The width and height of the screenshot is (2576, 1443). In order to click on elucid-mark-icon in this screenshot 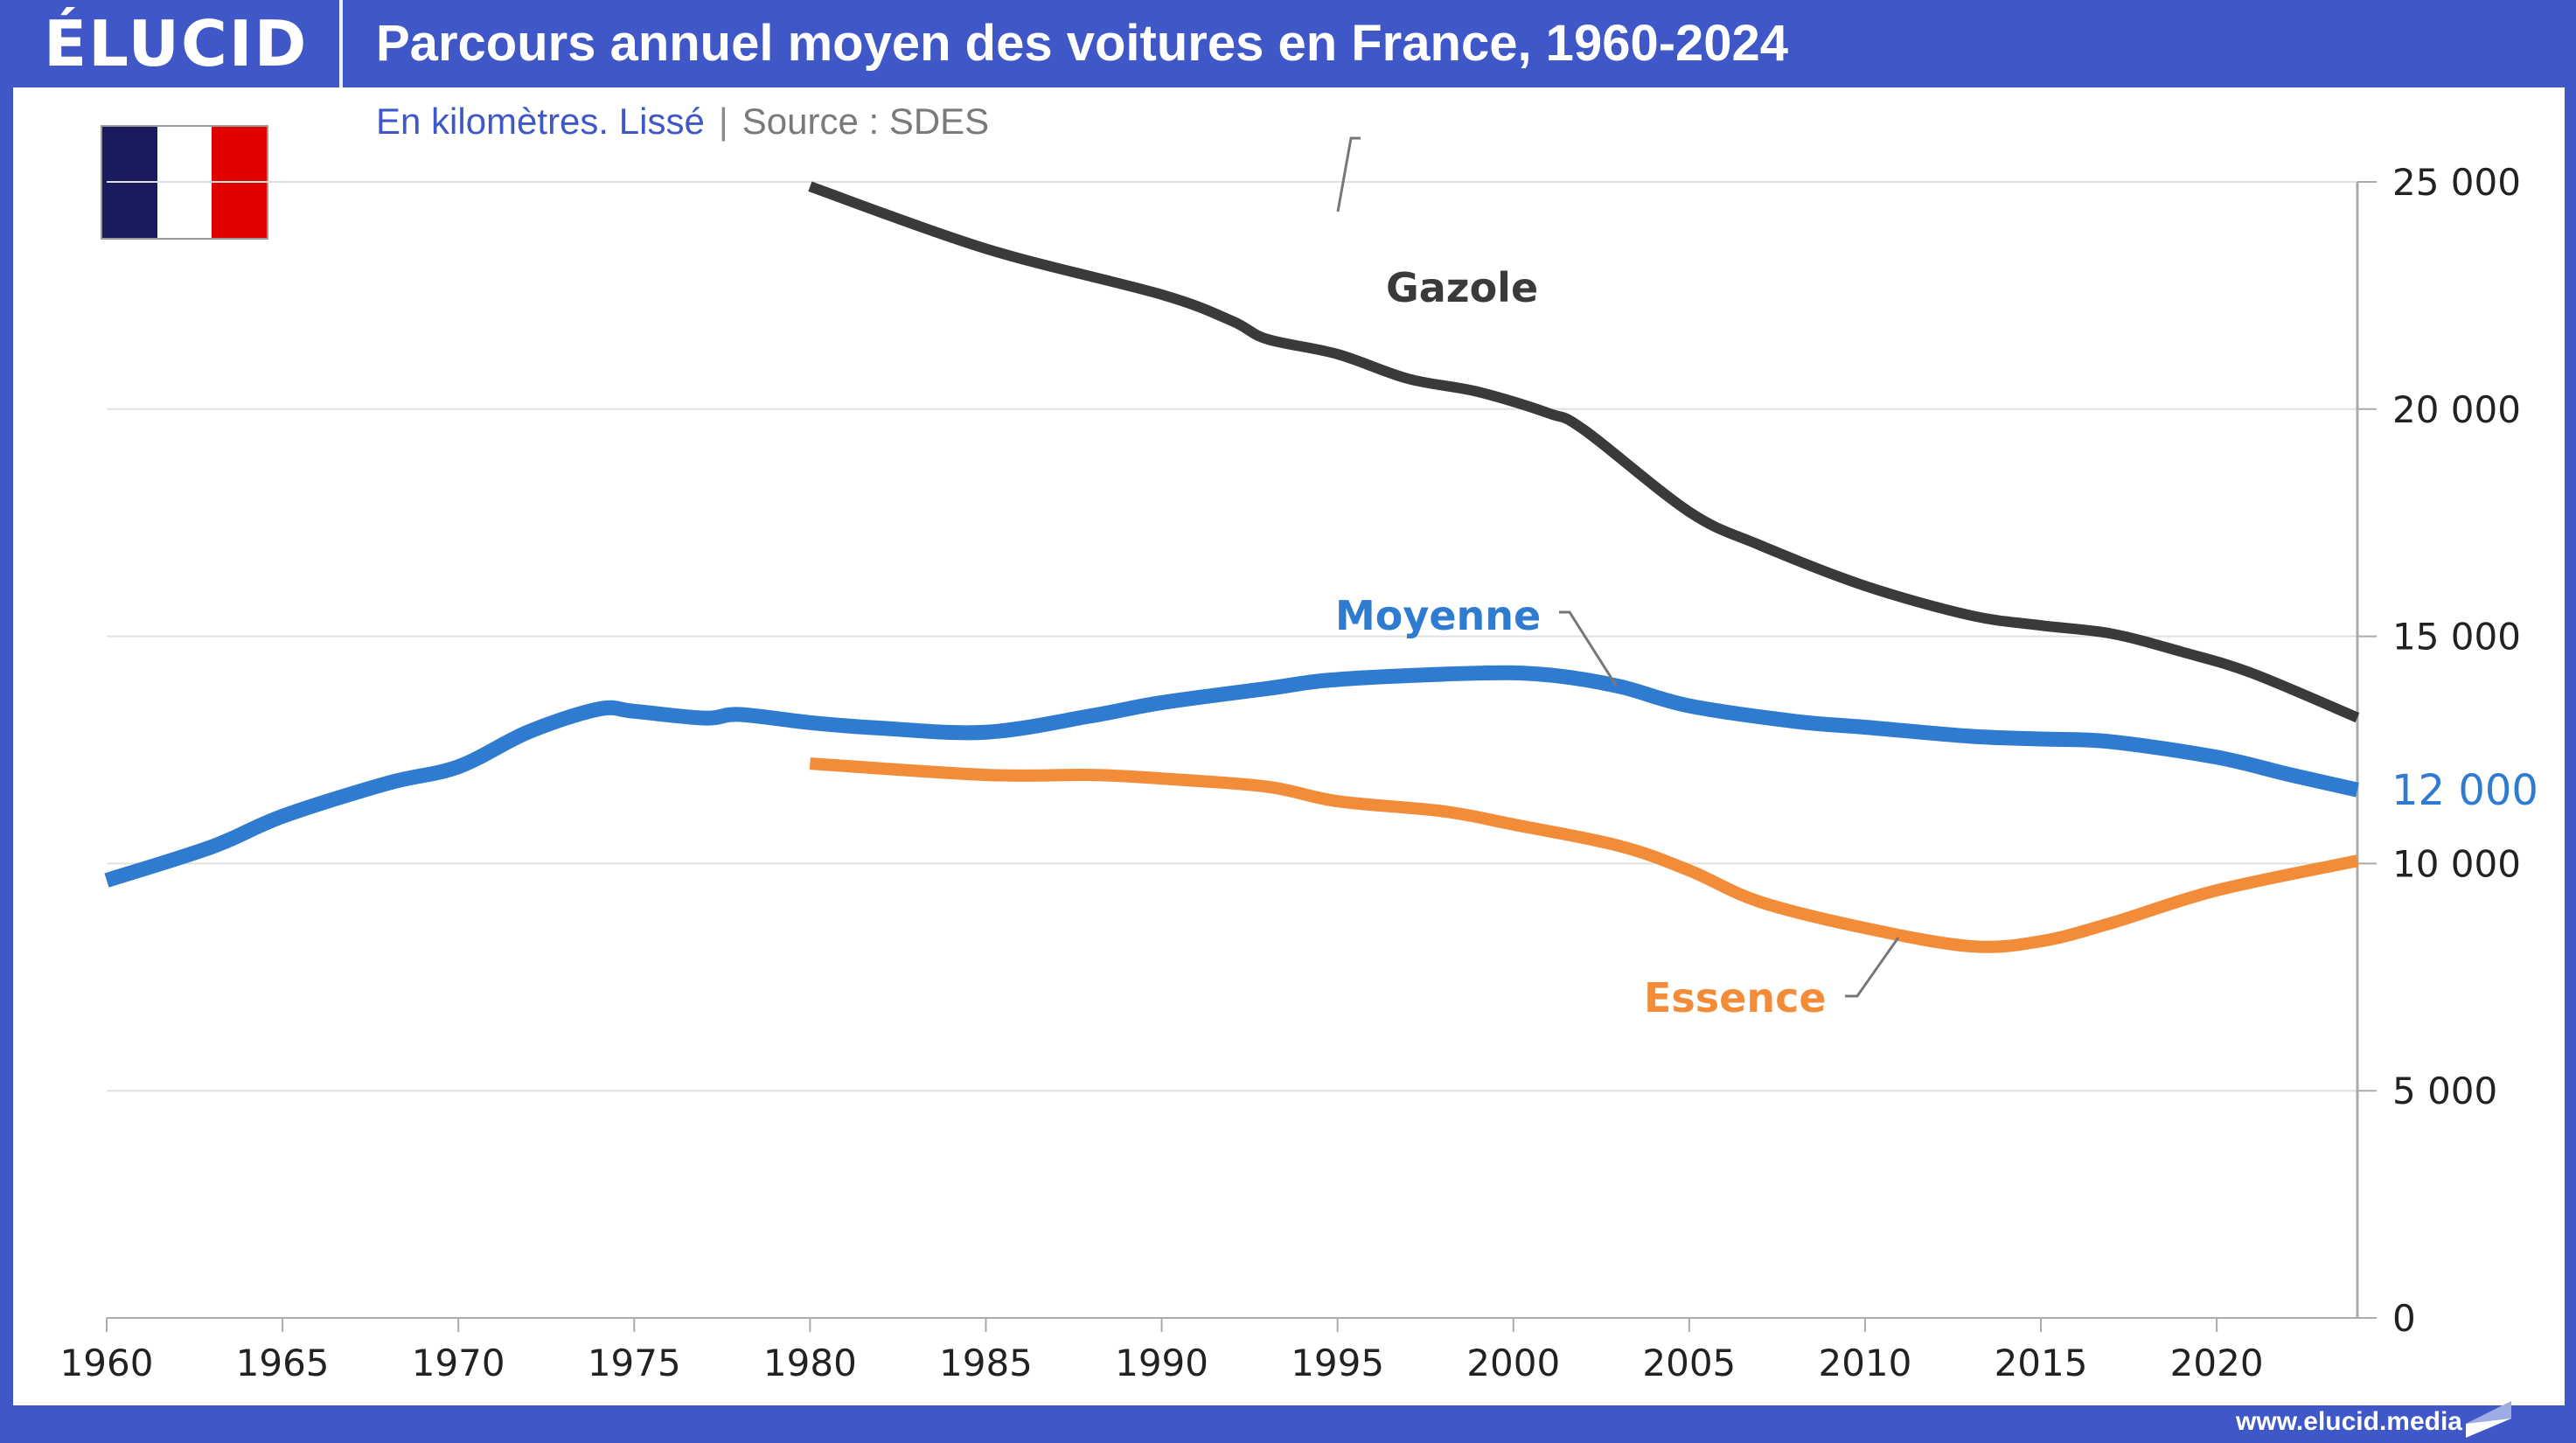, I will do `click(2488, 1419)`.